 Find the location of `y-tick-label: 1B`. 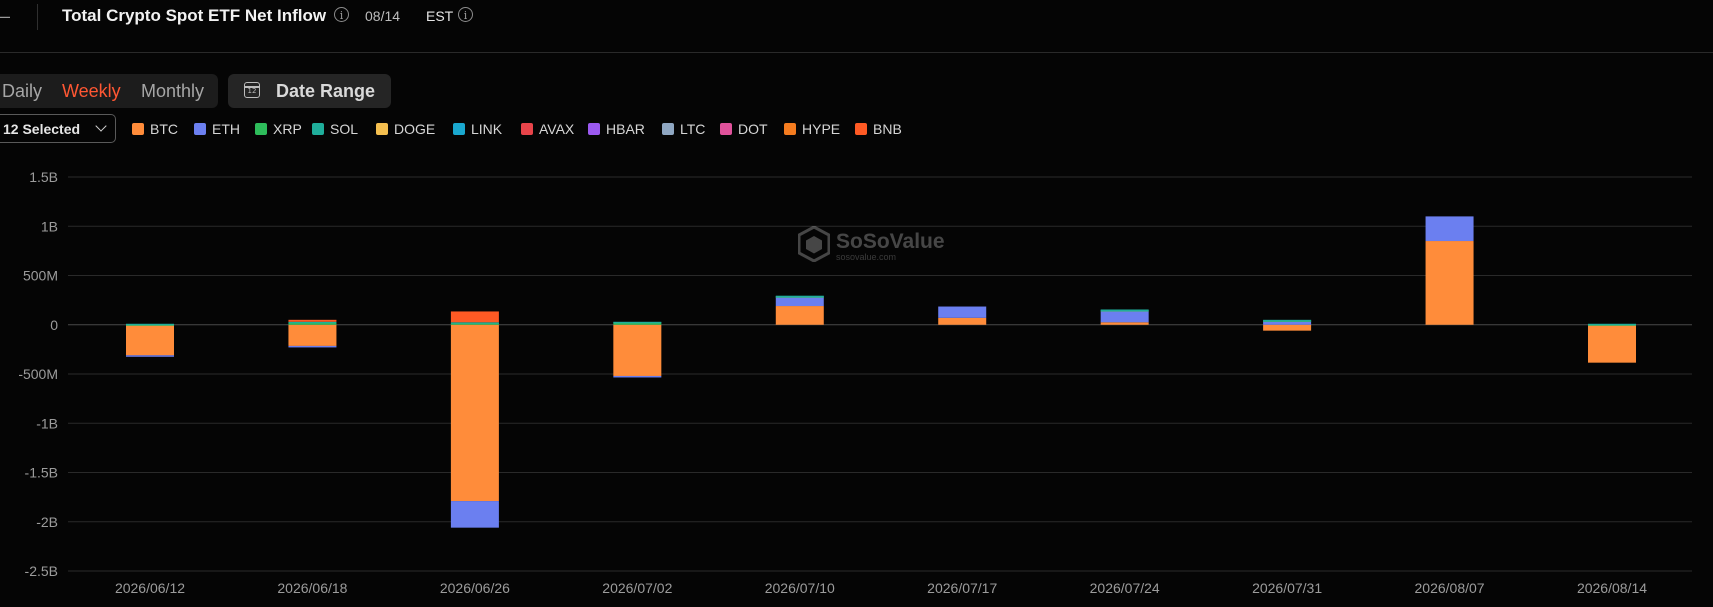

y-tick-label: 1B is located at coordinates (49, 226).